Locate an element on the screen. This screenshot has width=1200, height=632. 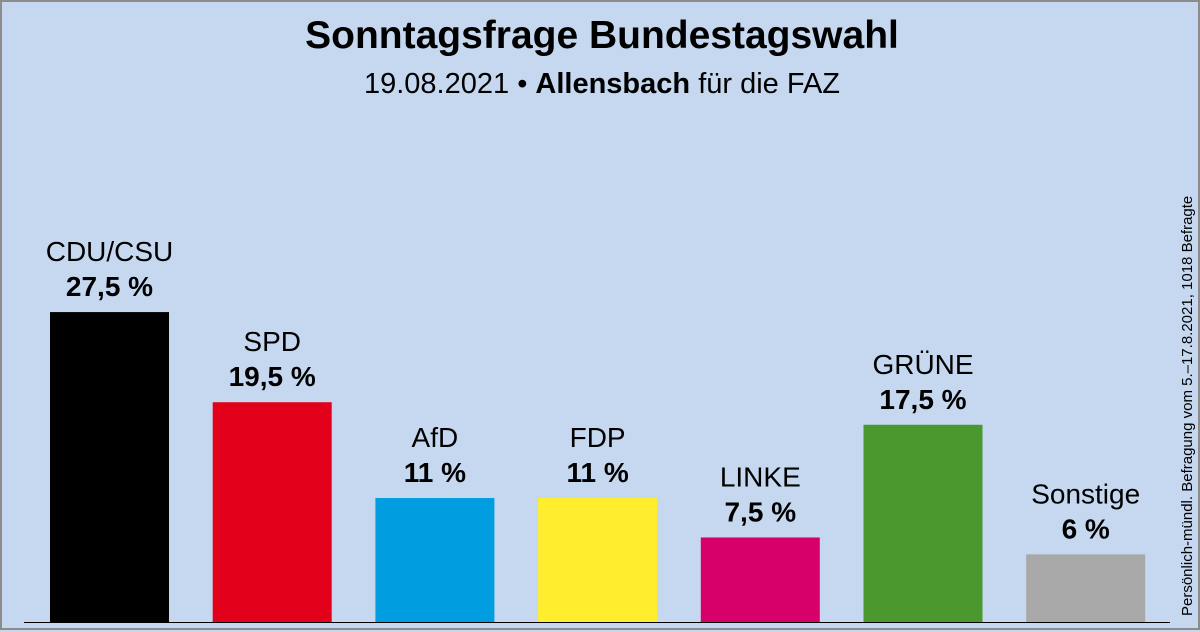
value-label-0: 27,5 % is located at coordinates (109, 286).